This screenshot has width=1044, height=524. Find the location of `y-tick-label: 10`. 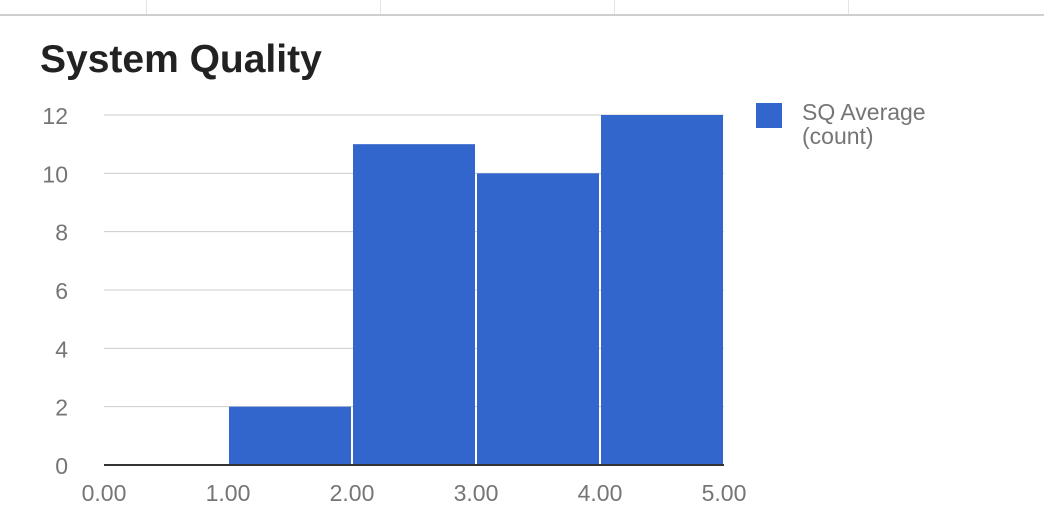

y-tick-label: 10 is located at coordinates (55, 174).